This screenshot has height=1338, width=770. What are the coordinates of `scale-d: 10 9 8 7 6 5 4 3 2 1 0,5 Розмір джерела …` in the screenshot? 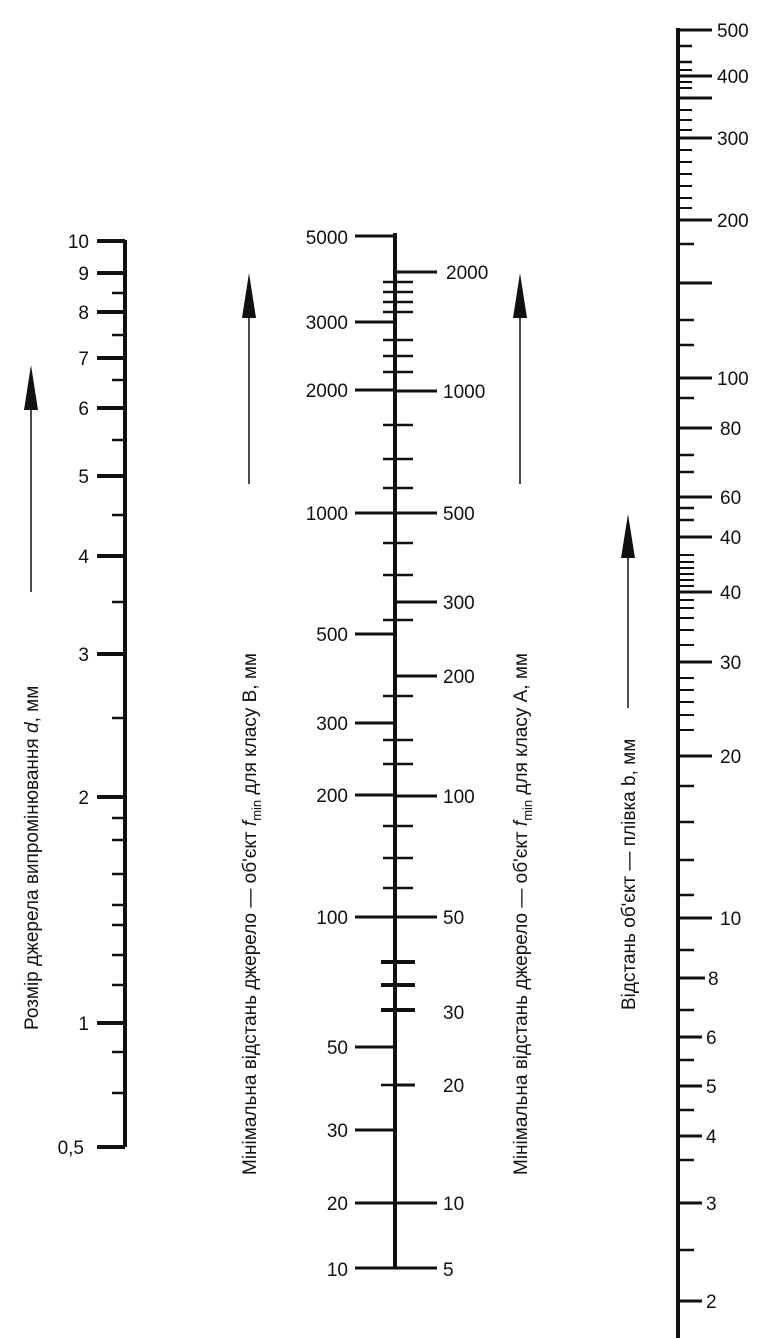 It's located at (74, 695).